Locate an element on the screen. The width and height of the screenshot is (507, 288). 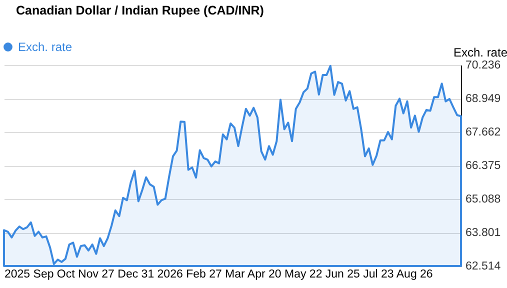
y-tick-label: 70.236 is located at coordinates (483, 66).